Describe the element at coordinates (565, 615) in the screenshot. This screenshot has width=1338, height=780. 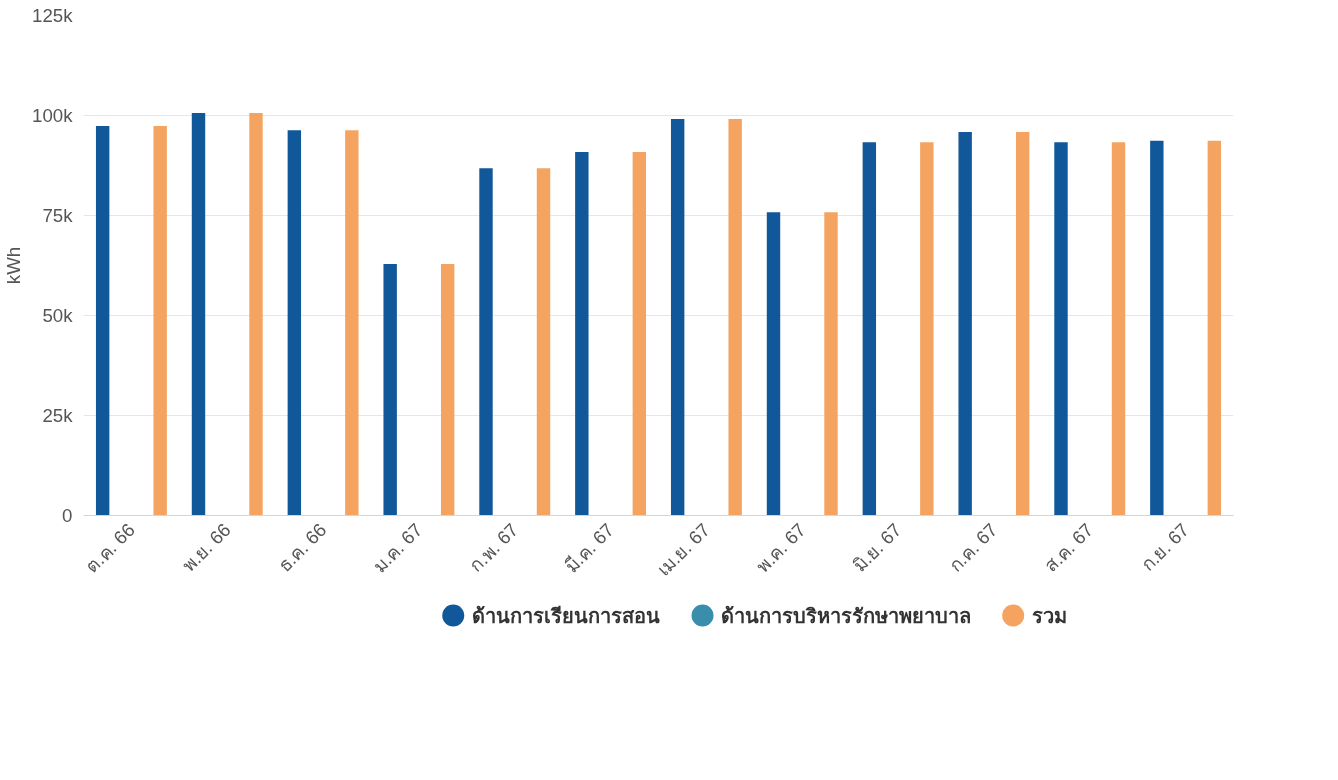
I see `legend-label: ด้านการเรียนการสอน` at that location.